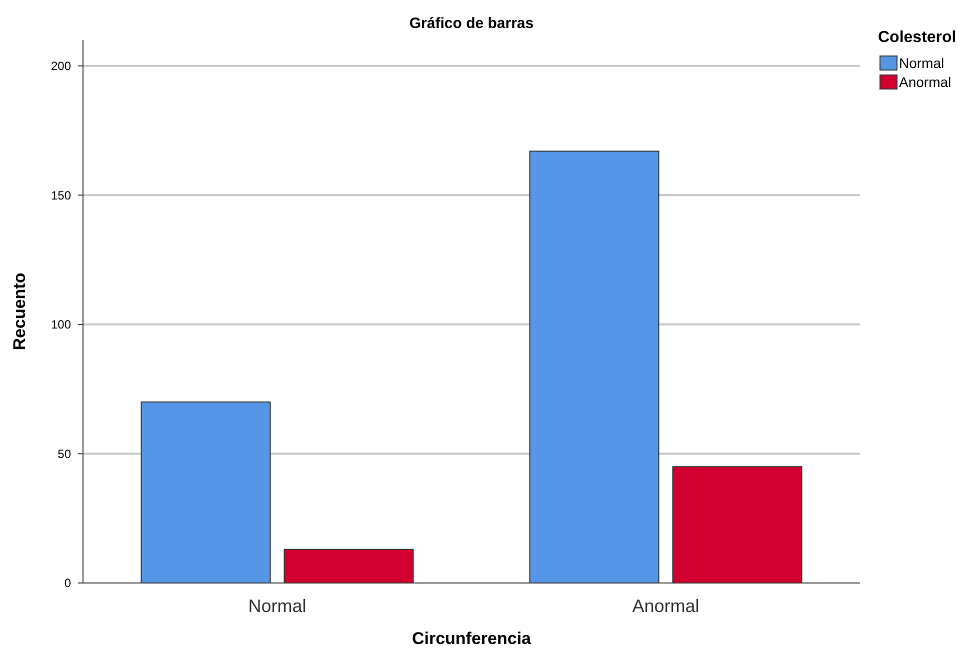 The width and height of the screenshot is (979, 659). Describe the element at coordinates (917, 37) in the screenshot. I see `legend-title: Colesterol` at that location.